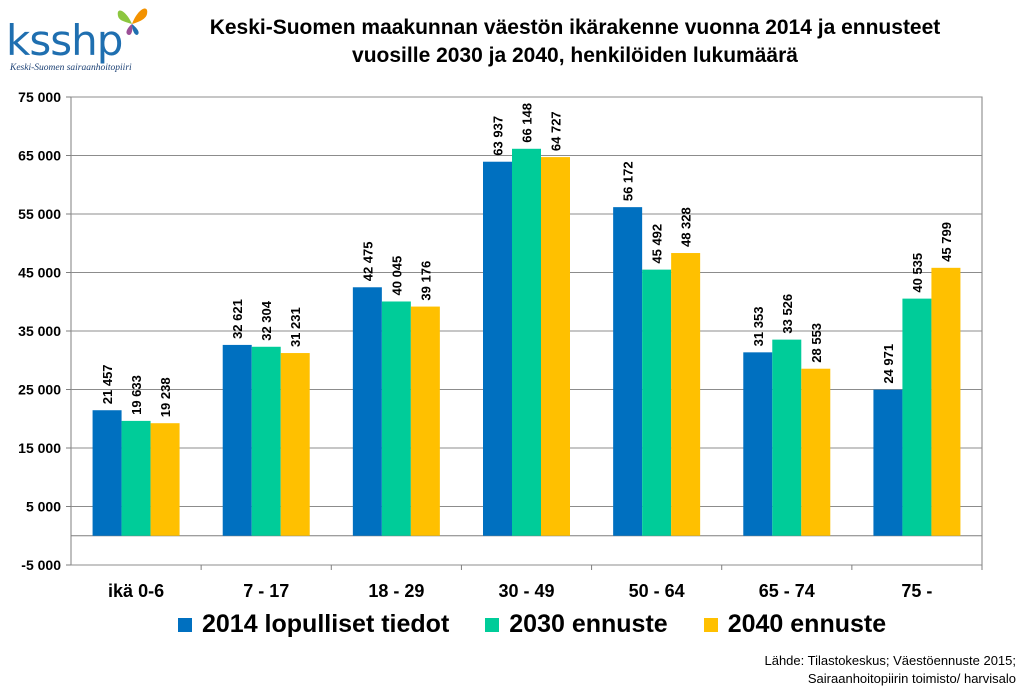  What do you see at coordinates (758, 327) in the screenshot?
I see `data-label: 31 353` at bounding box center [758, 327].